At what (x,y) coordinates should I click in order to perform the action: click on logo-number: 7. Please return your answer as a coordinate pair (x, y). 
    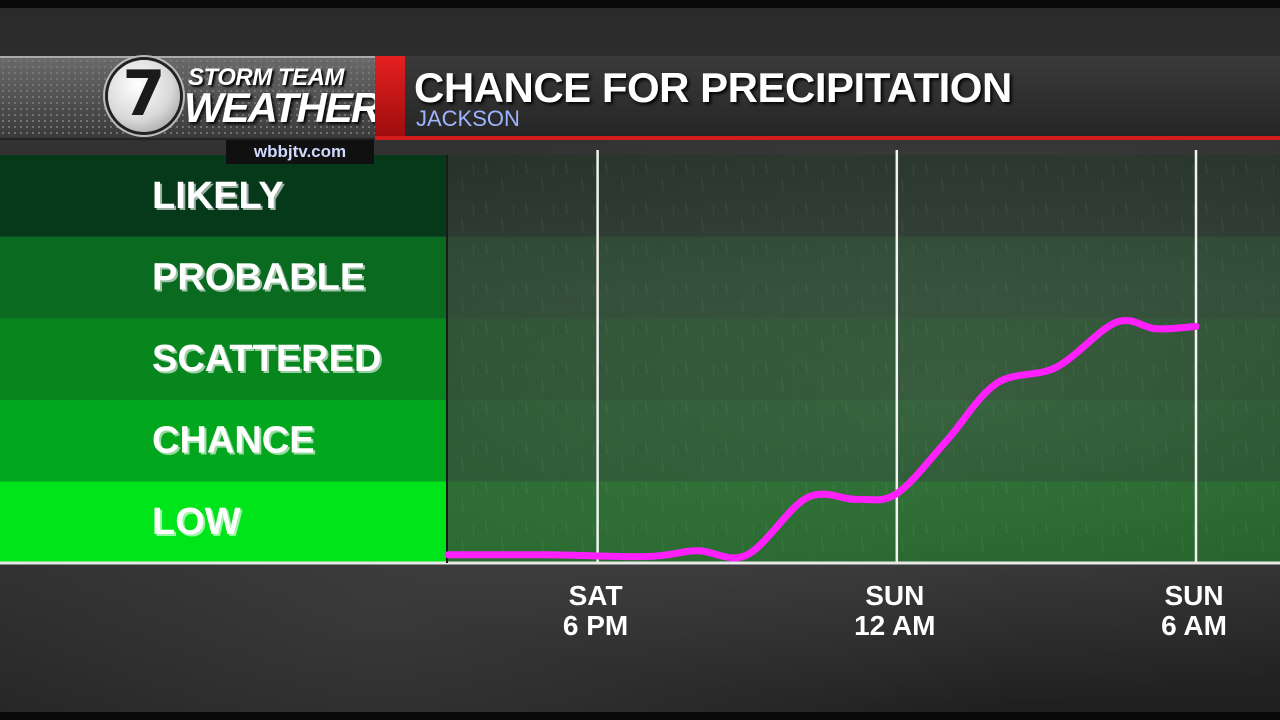
    Looking at the image, I should click on (144, 93).